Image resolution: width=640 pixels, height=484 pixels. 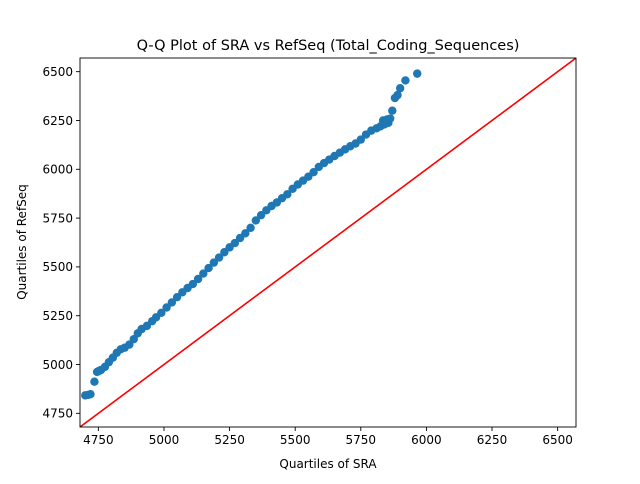 I want to click on x-tick-label: 4750, so click(x=98, y=440).